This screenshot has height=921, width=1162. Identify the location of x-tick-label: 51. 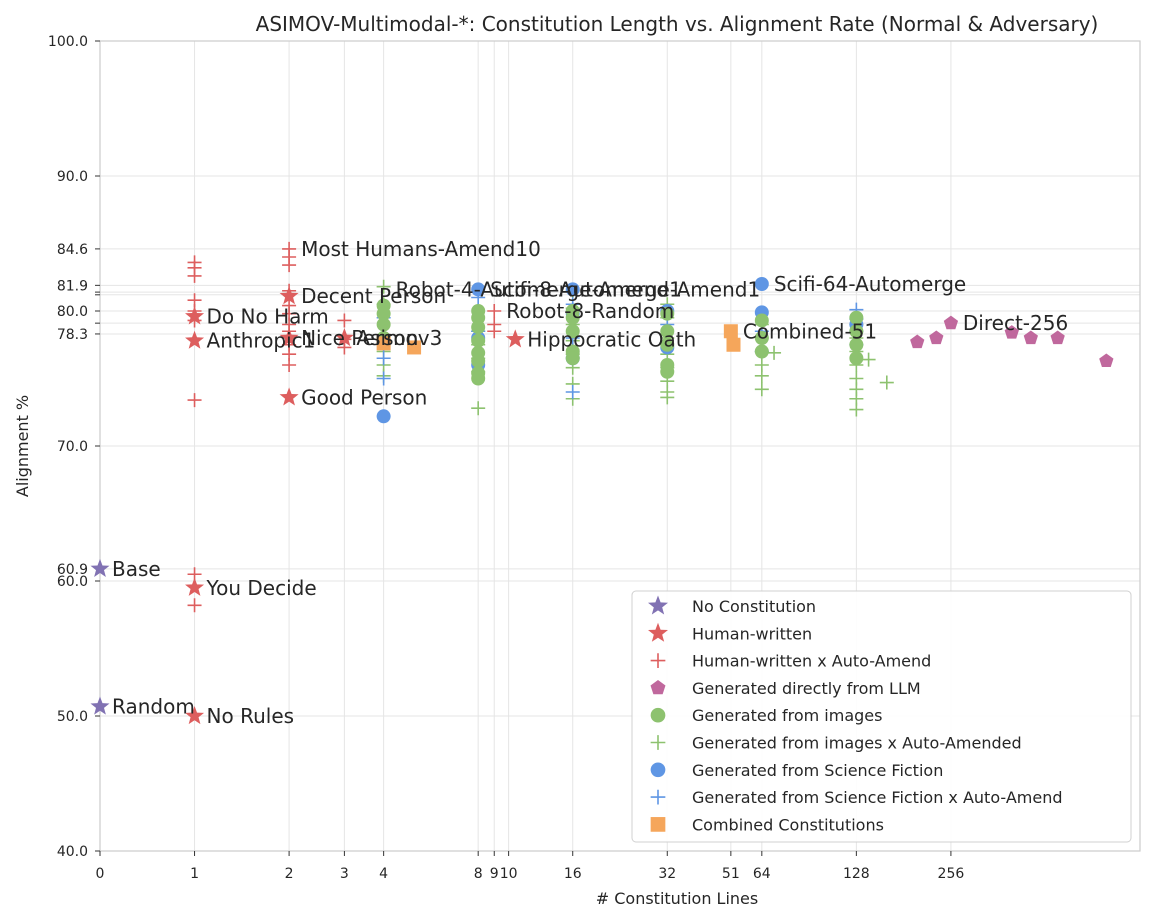
(731, 874).